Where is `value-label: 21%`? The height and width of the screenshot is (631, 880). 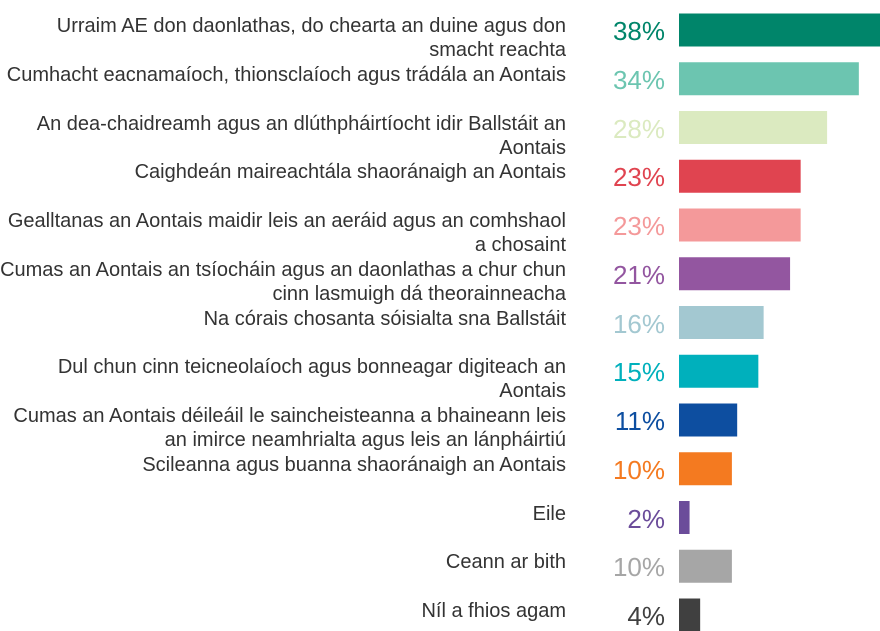 value-label: 21% is located at coordinates (638, 274).